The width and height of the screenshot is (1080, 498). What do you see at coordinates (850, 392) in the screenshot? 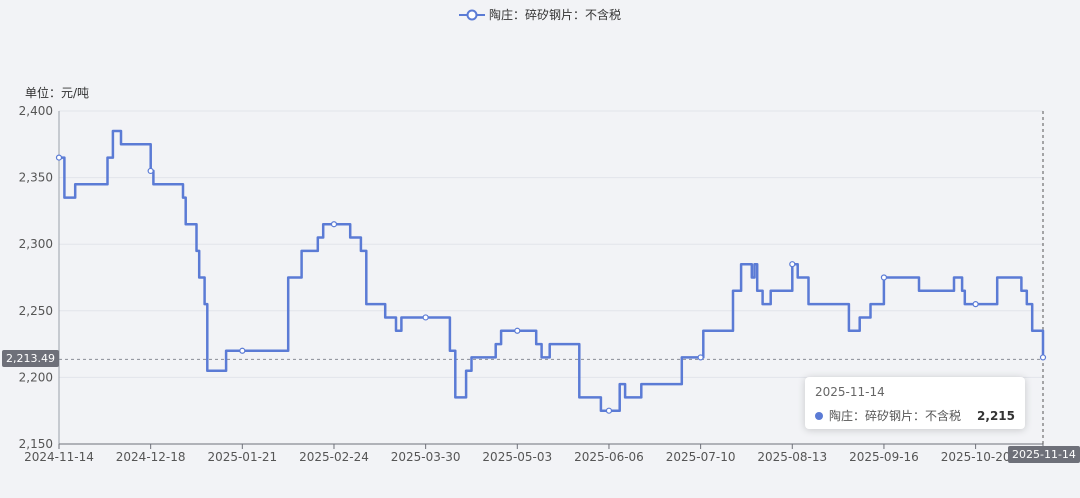
I see `tooltip-date: 2025-11-14` at bounding box center [850, 392].